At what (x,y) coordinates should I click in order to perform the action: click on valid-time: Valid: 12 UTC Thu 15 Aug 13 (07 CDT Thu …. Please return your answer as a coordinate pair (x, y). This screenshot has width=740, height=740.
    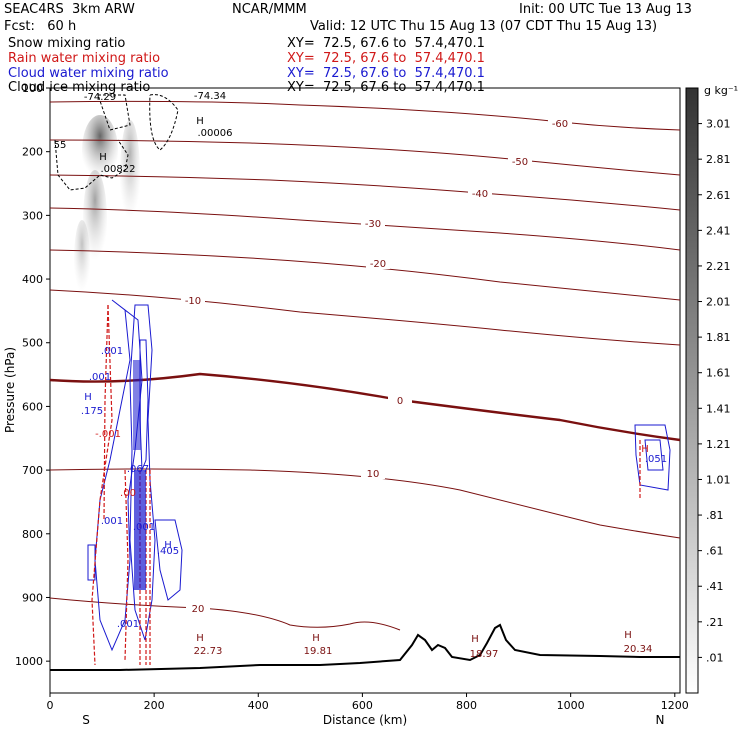
    Looking at the image, I should click on (484, 26).